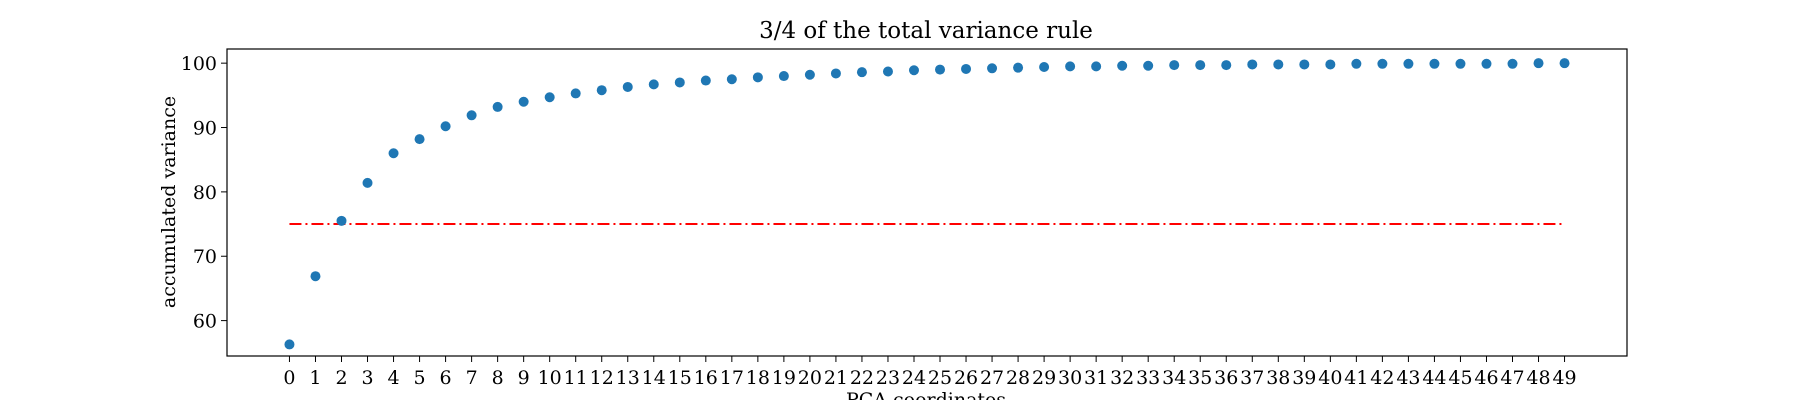 This screenshot has width=1800, height=400. I want to click on x-tick-label: 30, so click(1070, 378).